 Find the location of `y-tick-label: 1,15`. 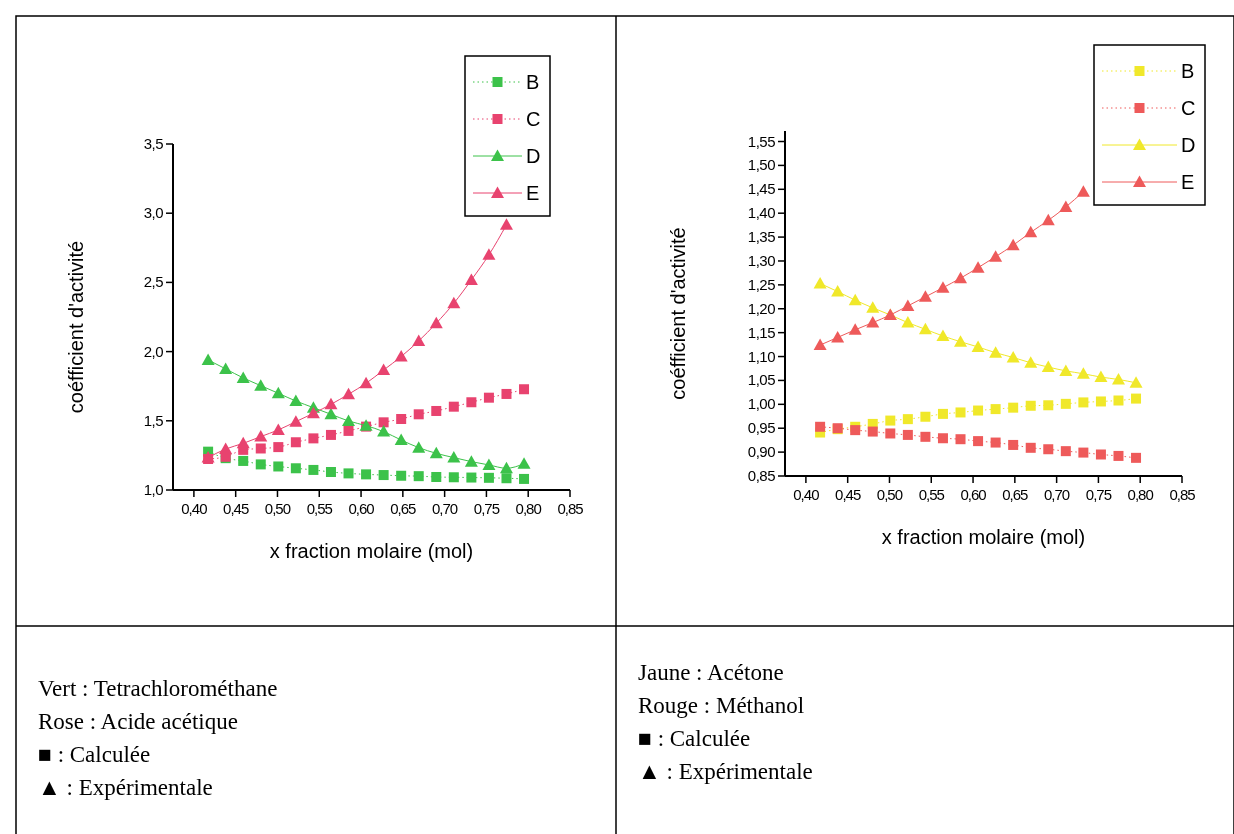

y-tick-label: 1,15 is located at coordinates (761, 332).